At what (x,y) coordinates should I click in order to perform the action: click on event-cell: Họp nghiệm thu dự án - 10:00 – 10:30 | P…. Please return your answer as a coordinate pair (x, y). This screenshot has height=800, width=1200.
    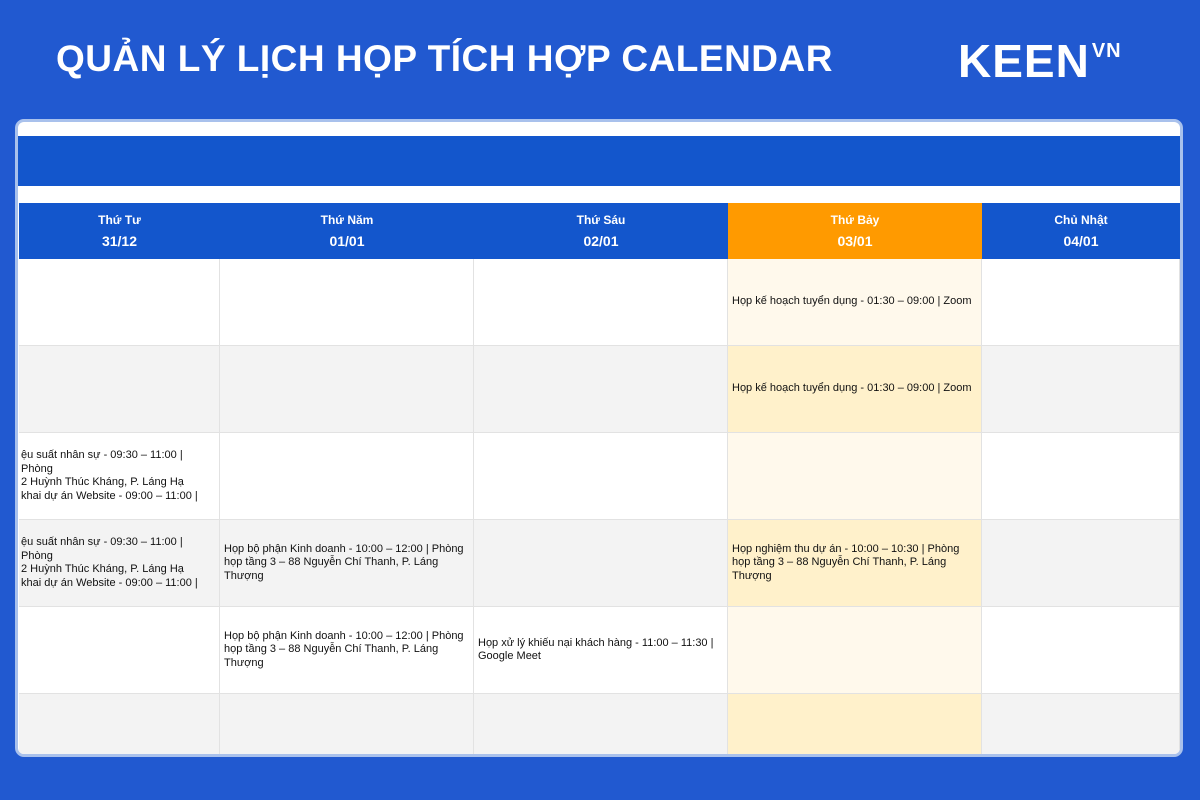
    Looking at the image, I should click on (855, 563).